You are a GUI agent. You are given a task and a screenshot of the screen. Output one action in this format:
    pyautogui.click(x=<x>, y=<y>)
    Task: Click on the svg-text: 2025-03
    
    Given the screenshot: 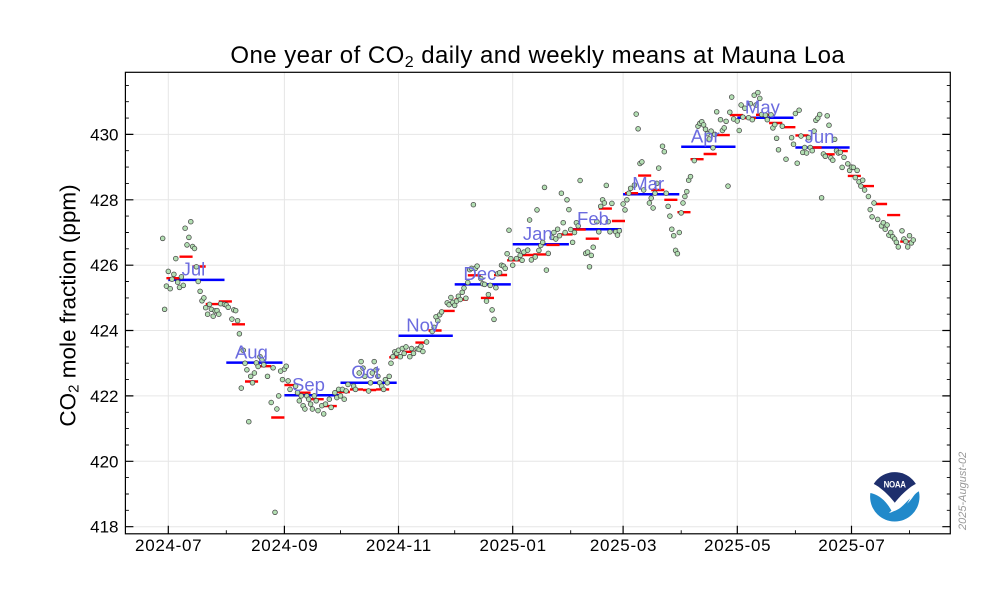 What is the action you would take?
    pyautogui.click(x=623, y=545)
    